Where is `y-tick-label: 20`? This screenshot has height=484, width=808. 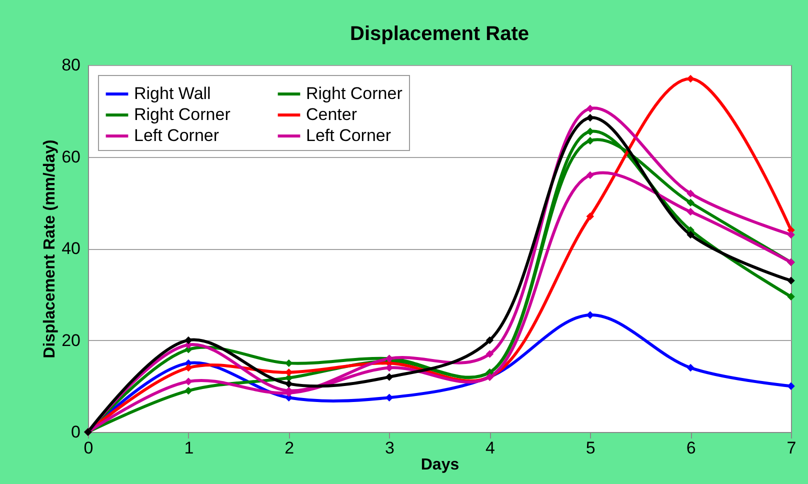 y-tick-label: 20 is located at coordinates (71, 340).